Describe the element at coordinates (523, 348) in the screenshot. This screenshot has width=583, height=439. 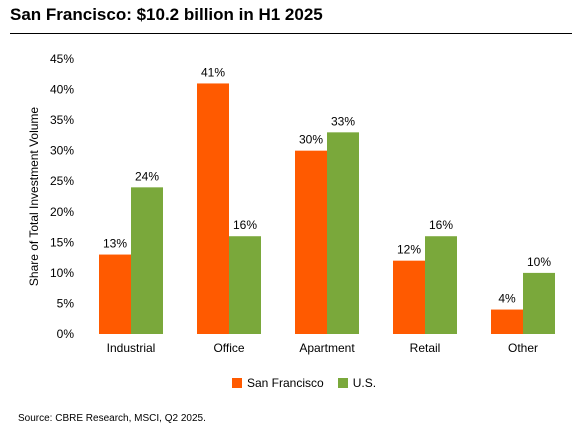
I see `x-tick-label-other: Other` at that location.